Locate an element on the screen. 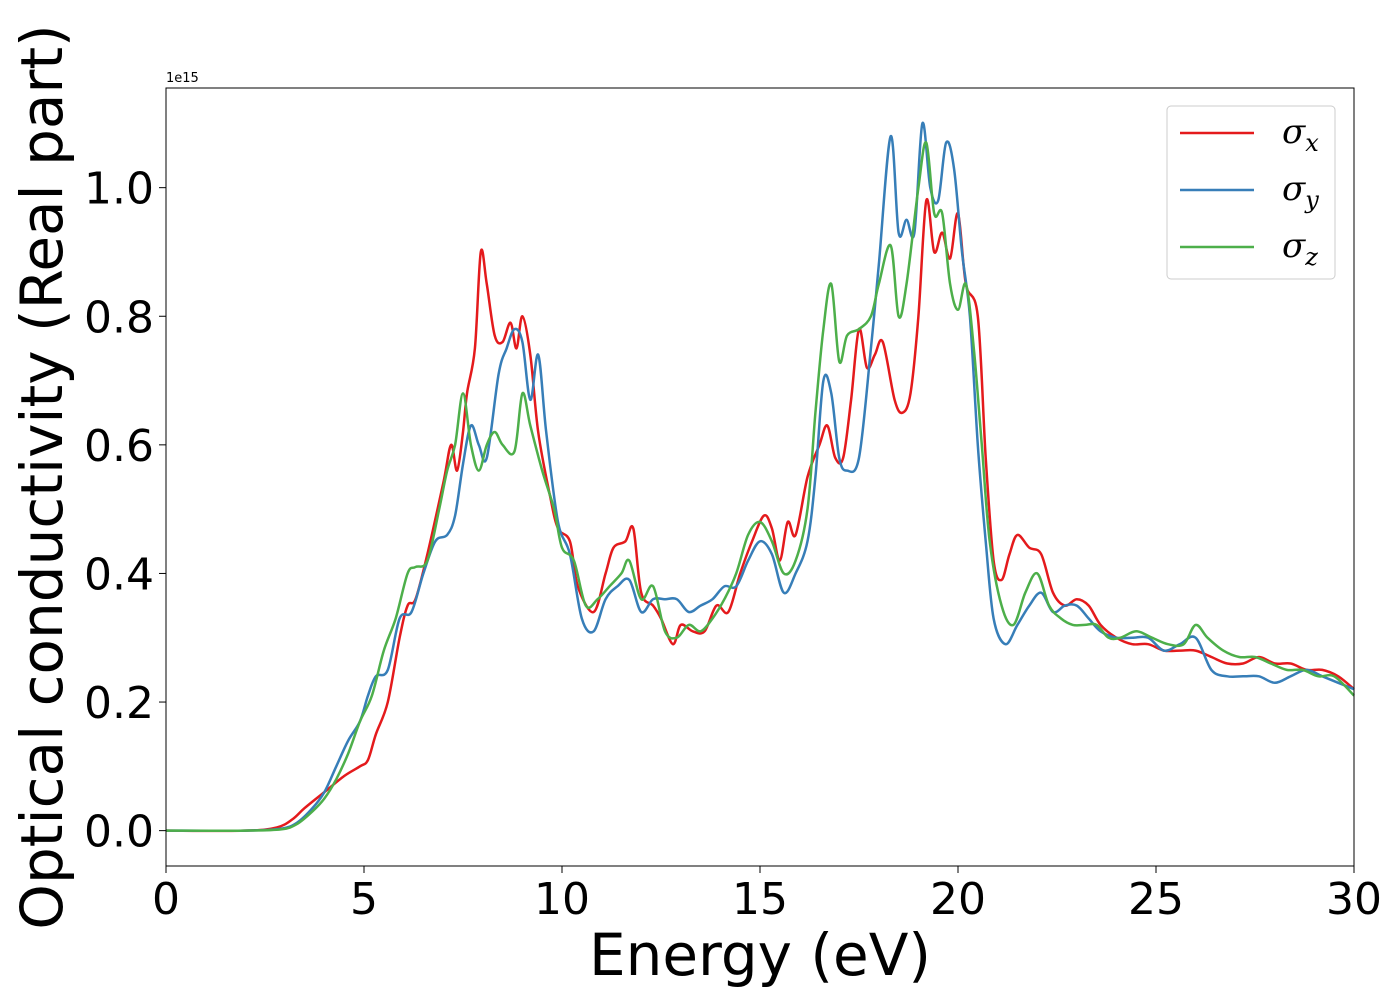  legend-label-y: σy is located at coordinates (1300, 191).